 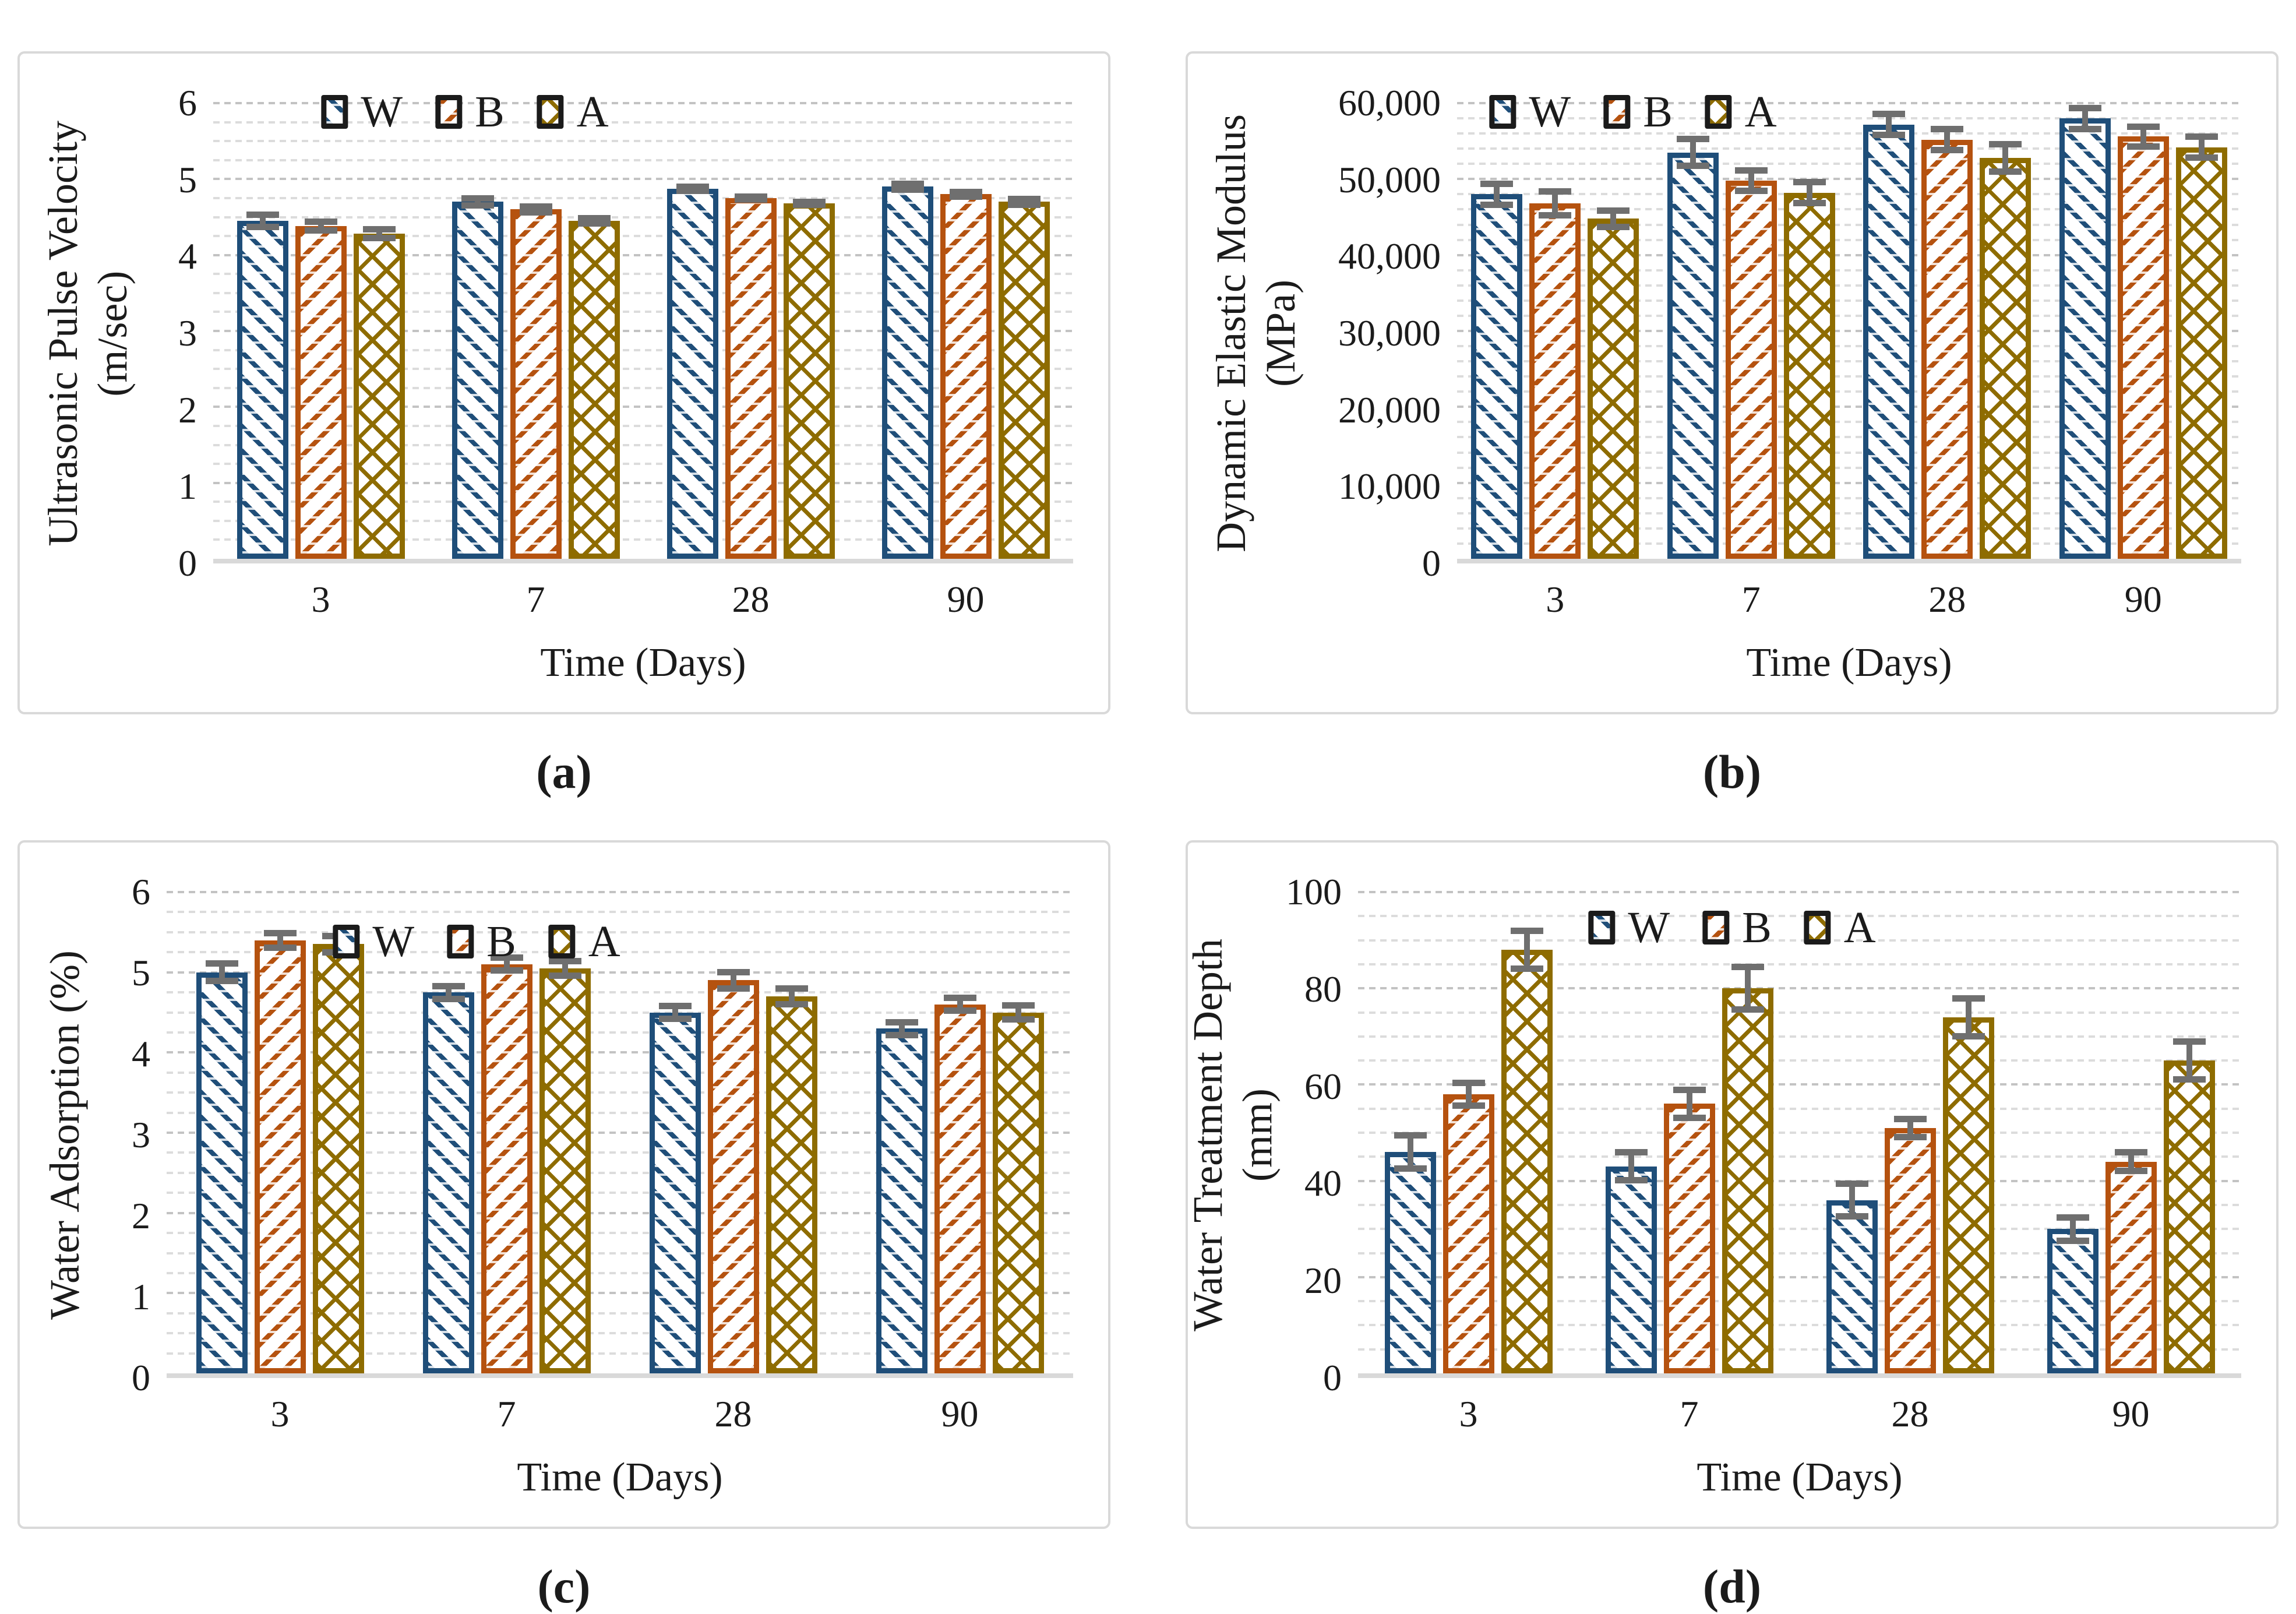 What do you see at coordinates (1256, 333) in the screenshot?
I see `y-axis-title: Dynamic Elastic Modulus (MPa)` at bounding box center [1256, 333].